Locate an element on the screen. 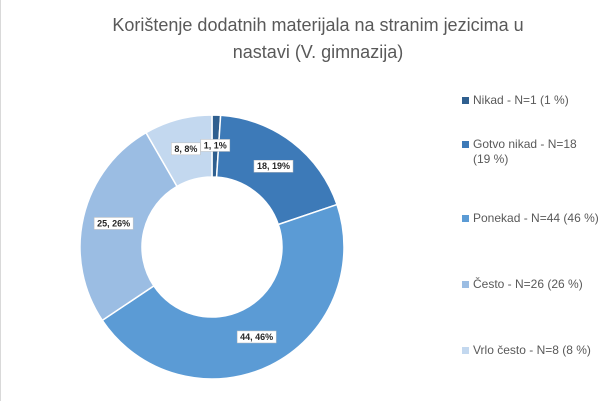 This screenshot has height=401, width=609. legend-label: Nikad - N=1 (1 %) is located at coordinates (521, 100).